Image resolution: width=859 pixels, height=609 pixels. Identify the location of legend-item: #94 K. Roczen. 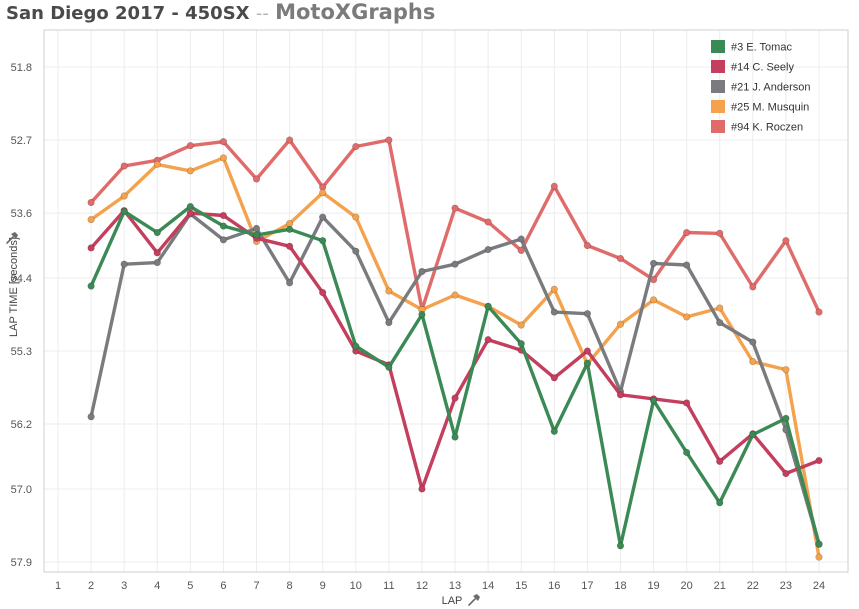
(757, 127).